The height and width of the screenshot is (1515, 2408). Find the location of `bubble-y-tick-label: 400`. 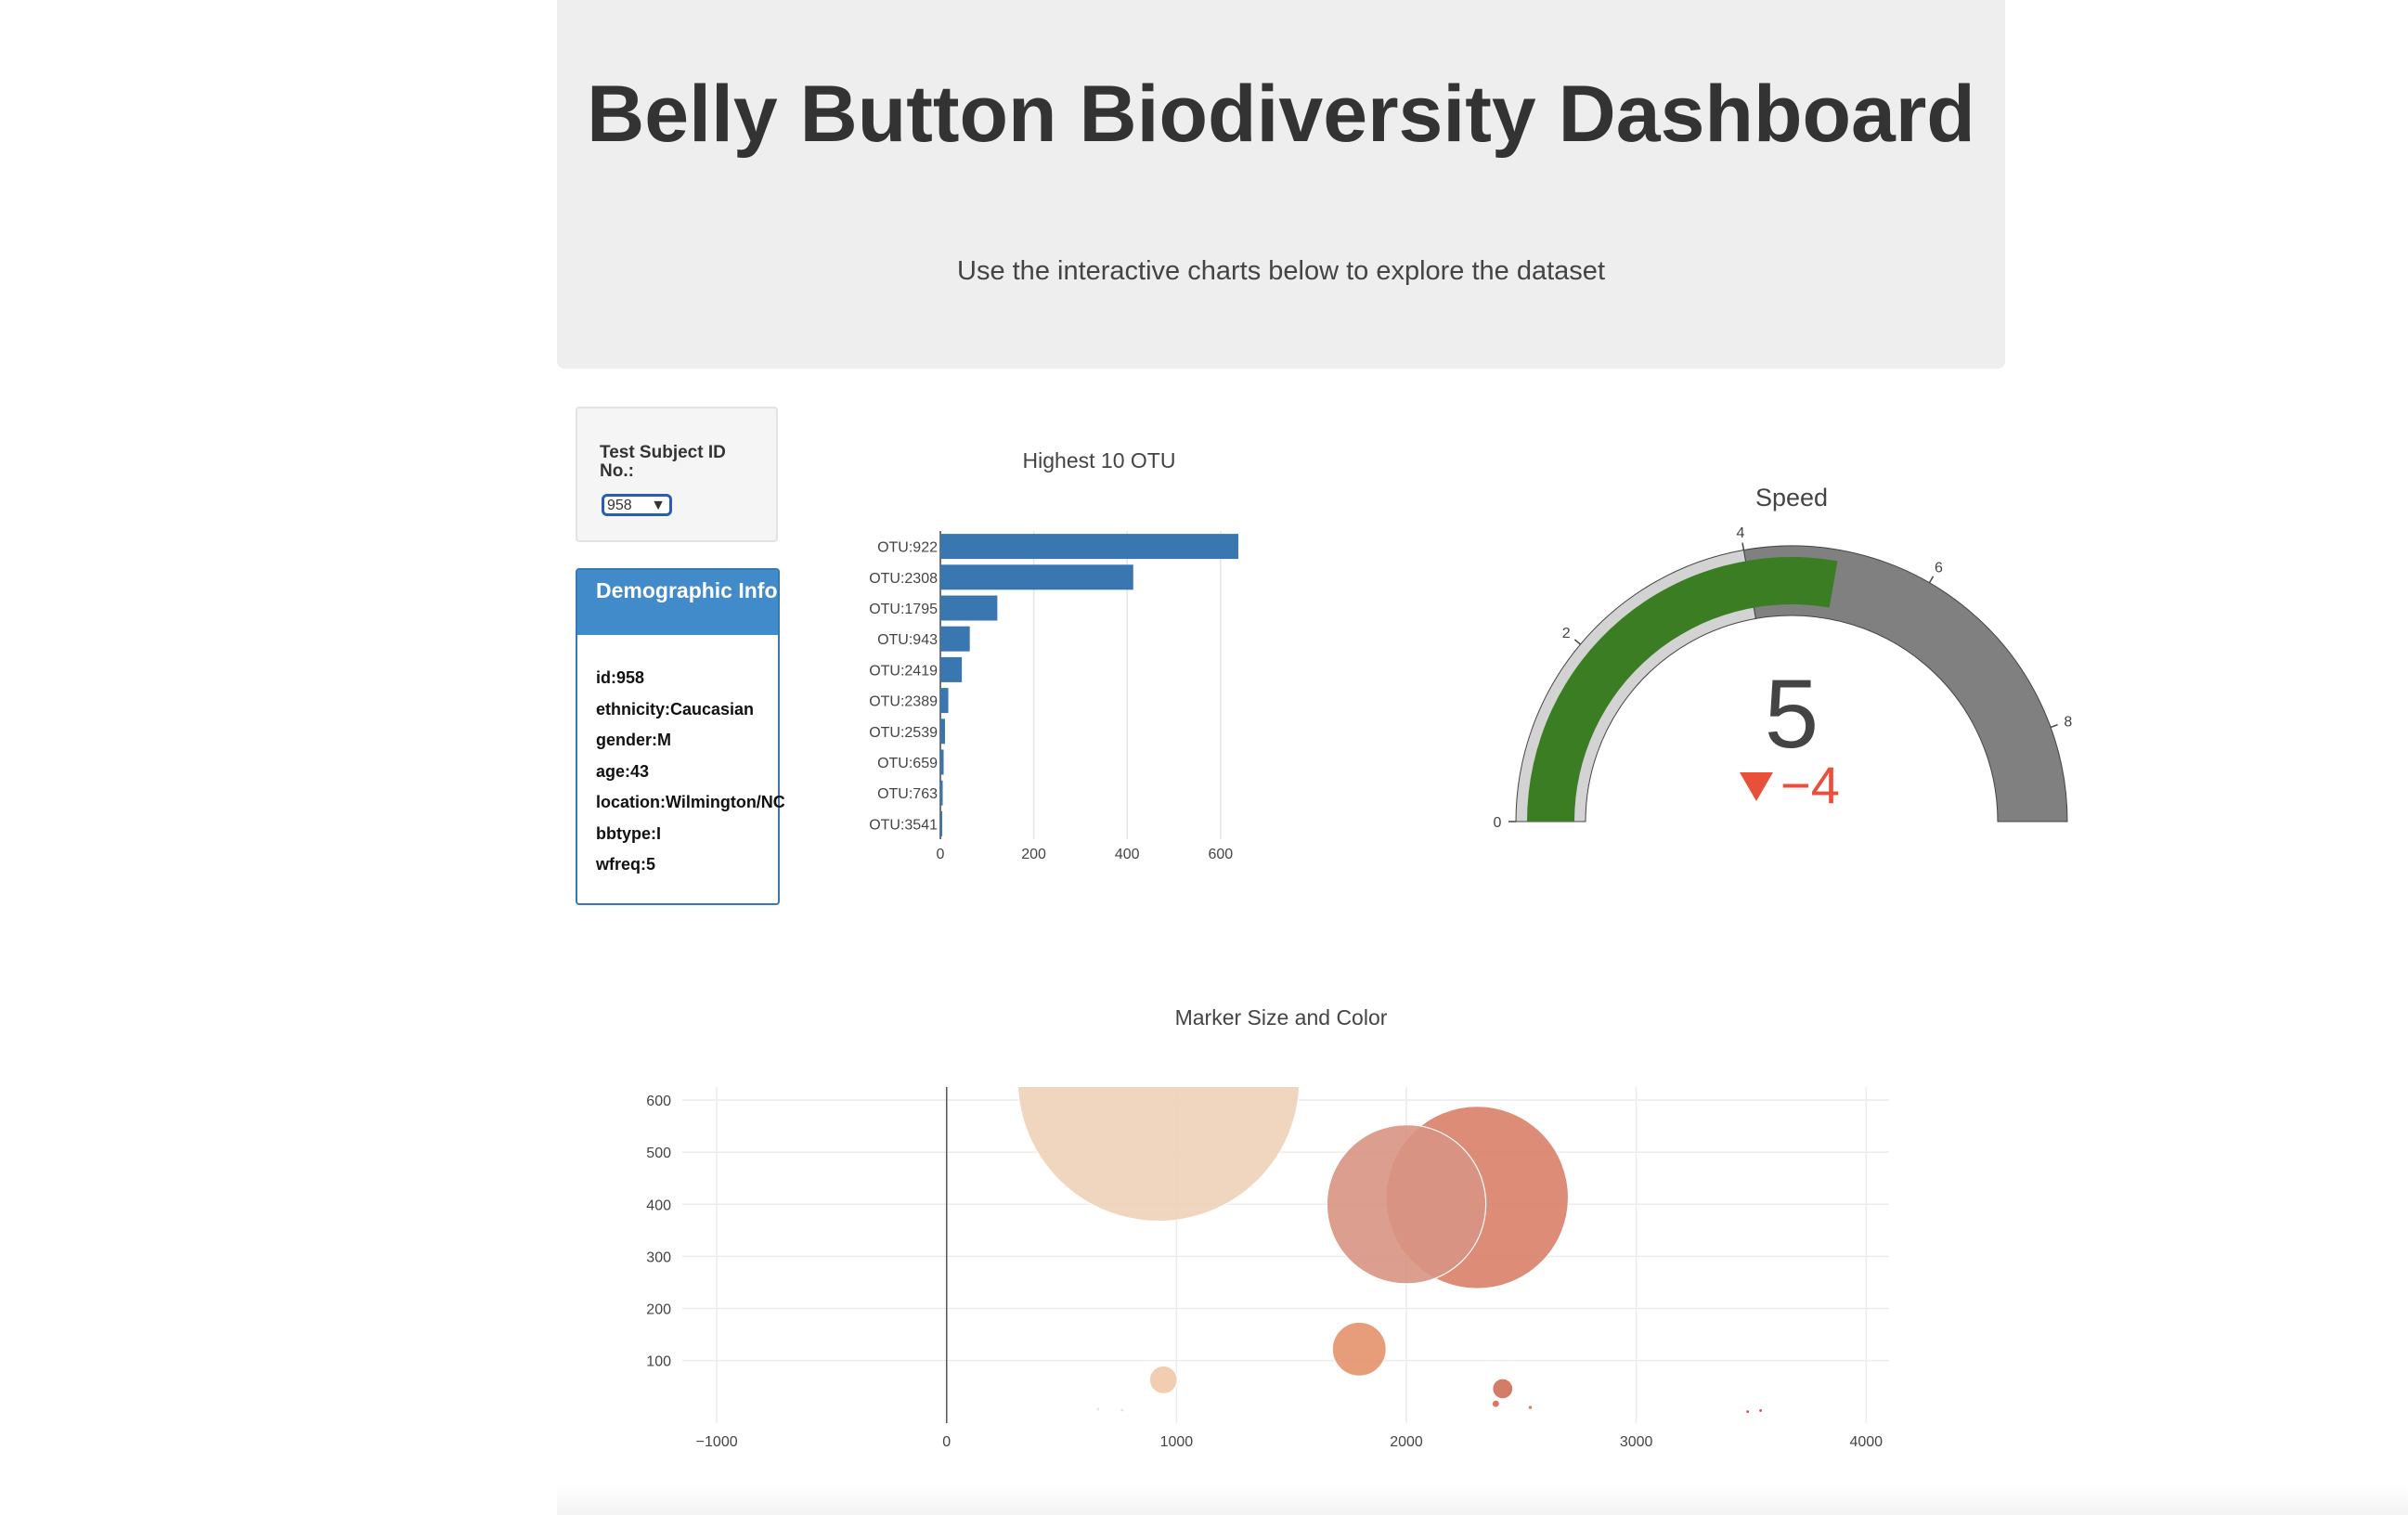

bubble-y-tick-label: 400 is located at coordinates (658, 1205).